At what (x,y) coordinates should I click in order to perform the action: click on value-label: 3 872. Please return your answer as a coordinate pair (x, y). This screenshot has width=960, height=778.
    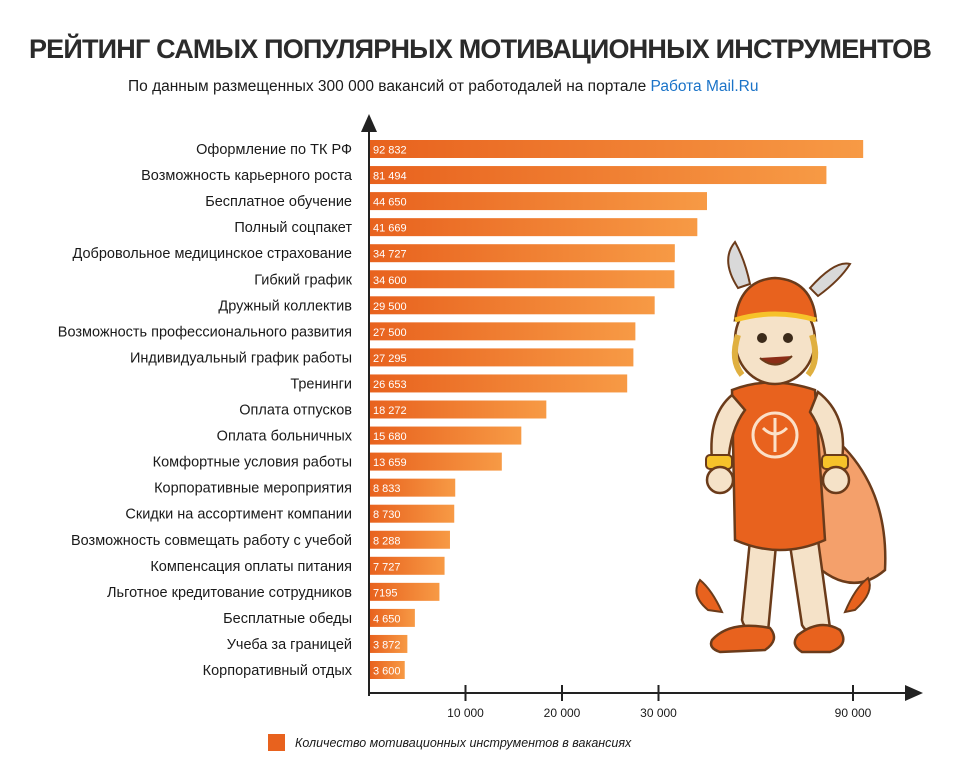
    Looking at the image, I should click on (387, 645).